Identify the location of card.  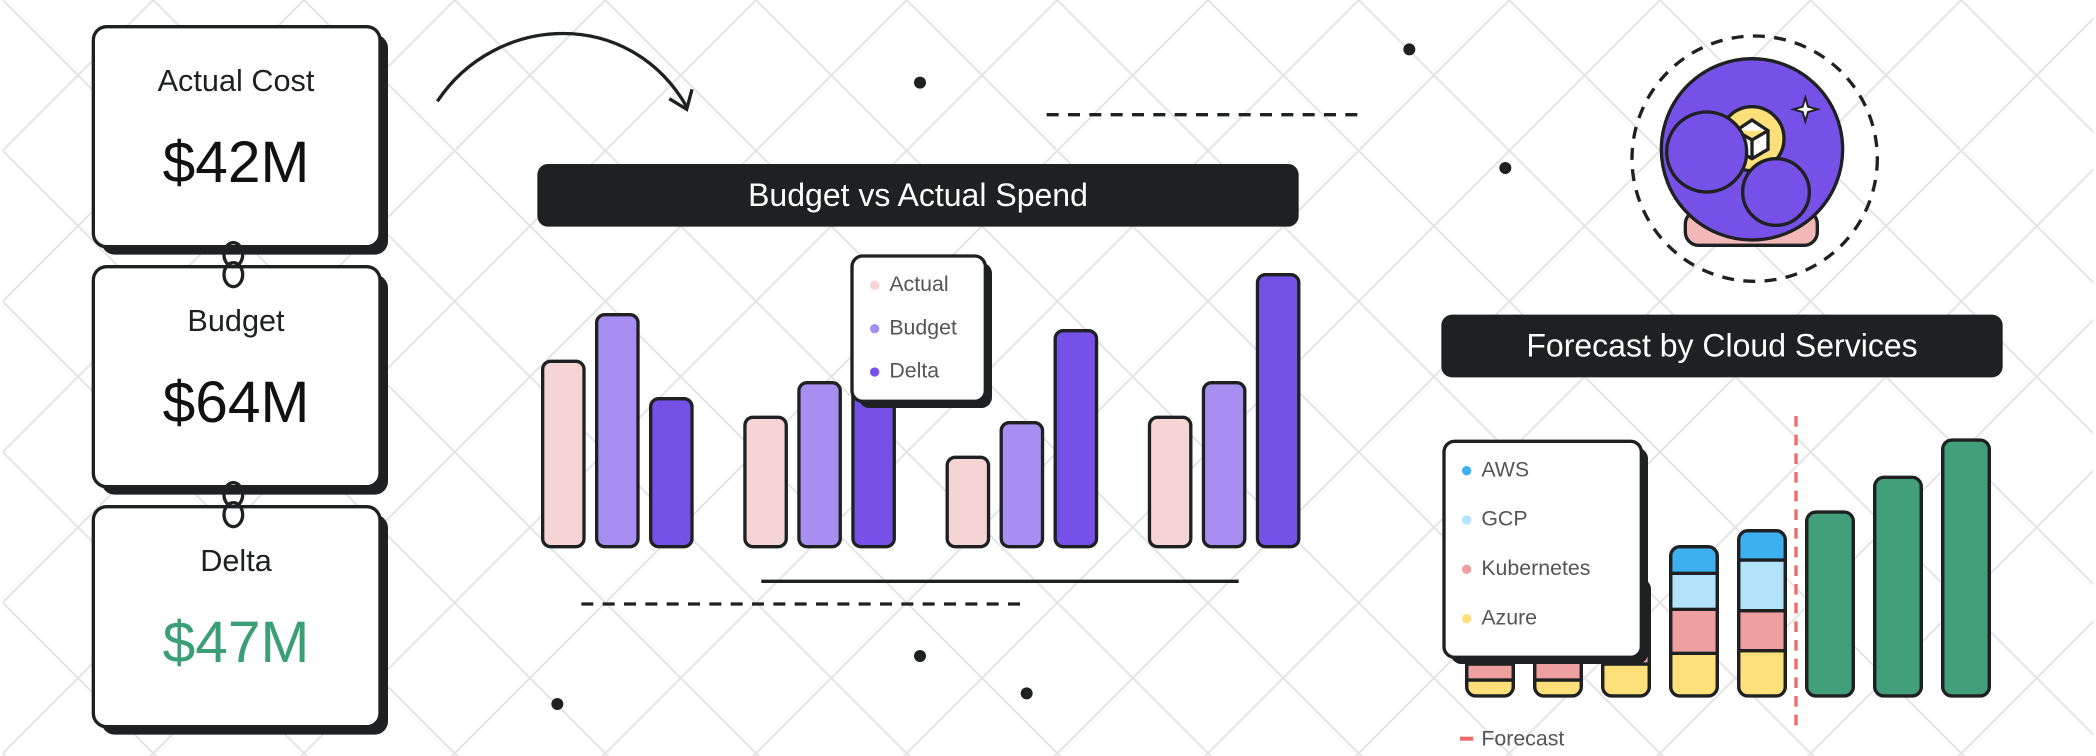
(236, 137).